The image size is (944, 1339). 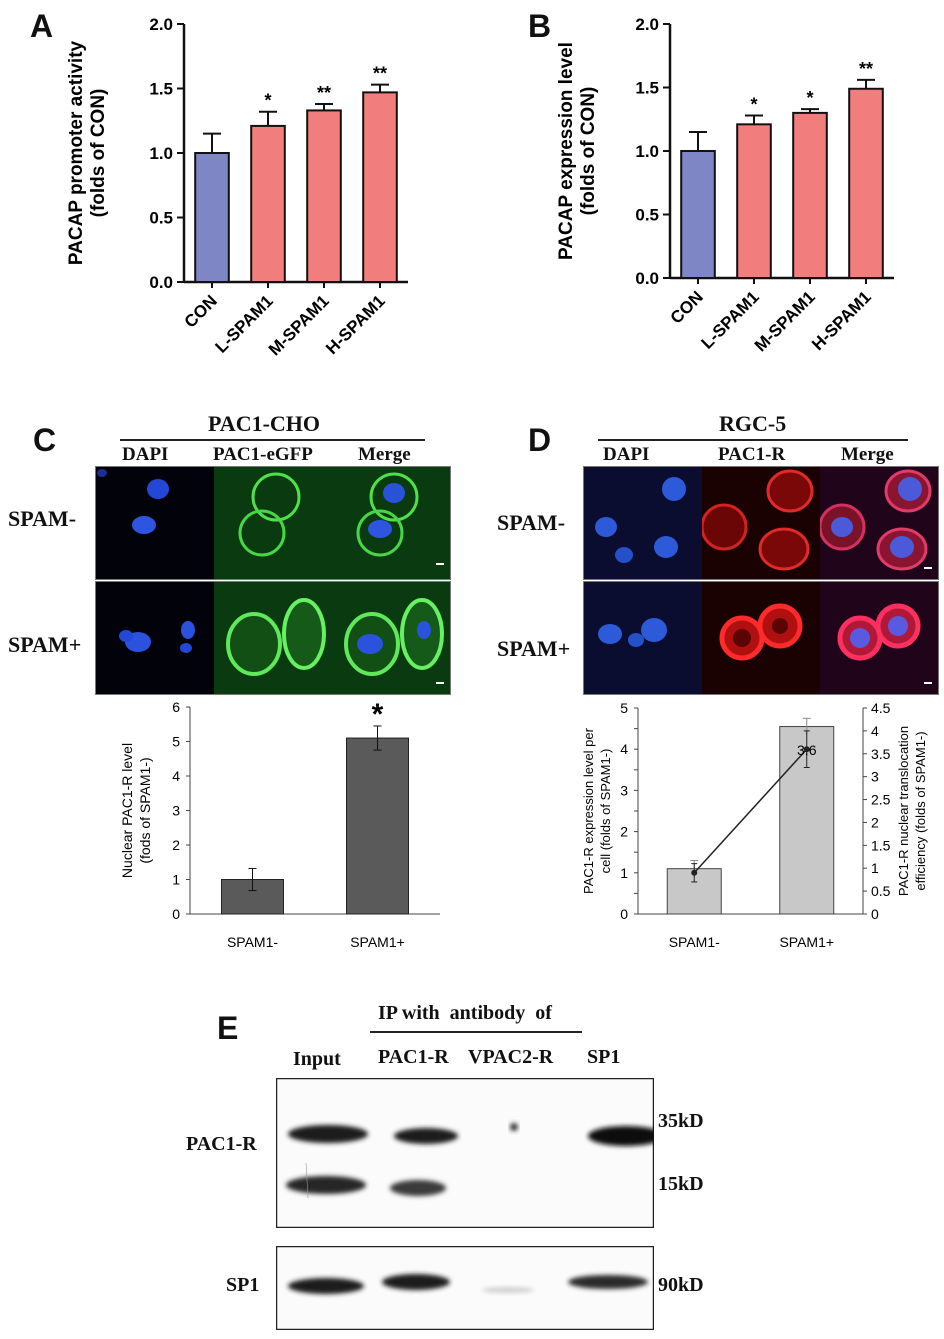 I want to click on micro-d-row-plus: SPAM+, so click(x=534, y=648).